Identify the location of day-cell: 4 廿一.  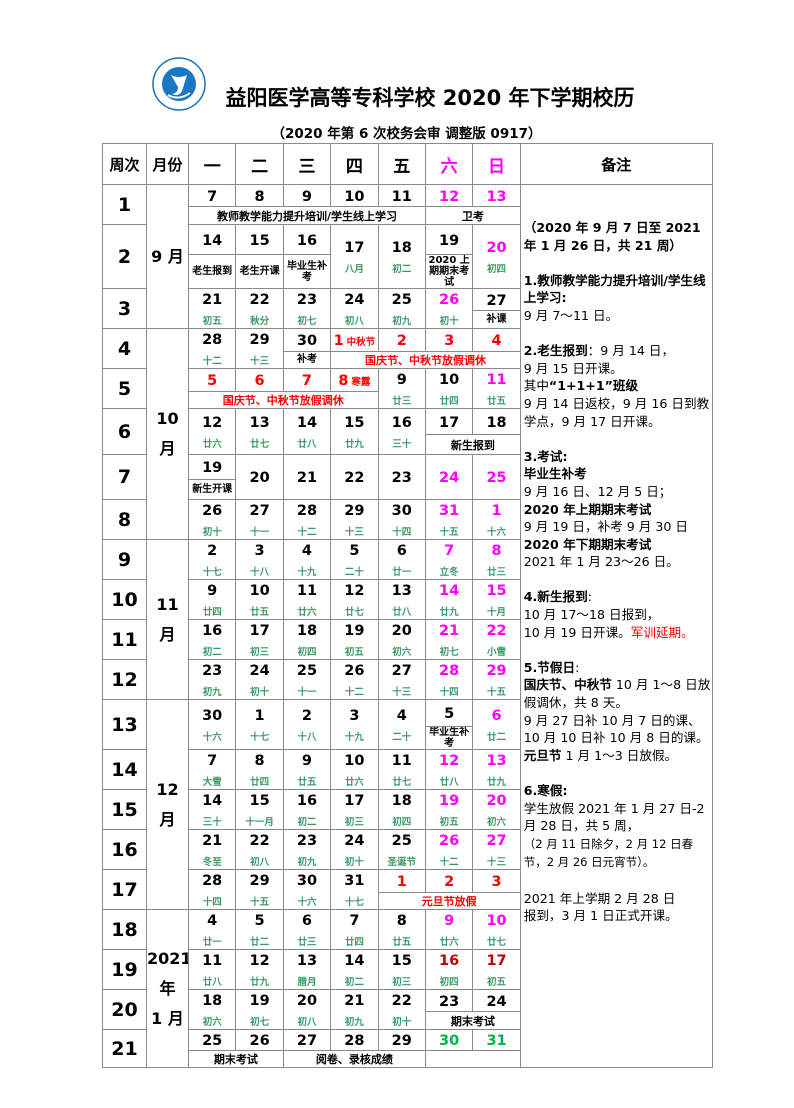
(212, 929).